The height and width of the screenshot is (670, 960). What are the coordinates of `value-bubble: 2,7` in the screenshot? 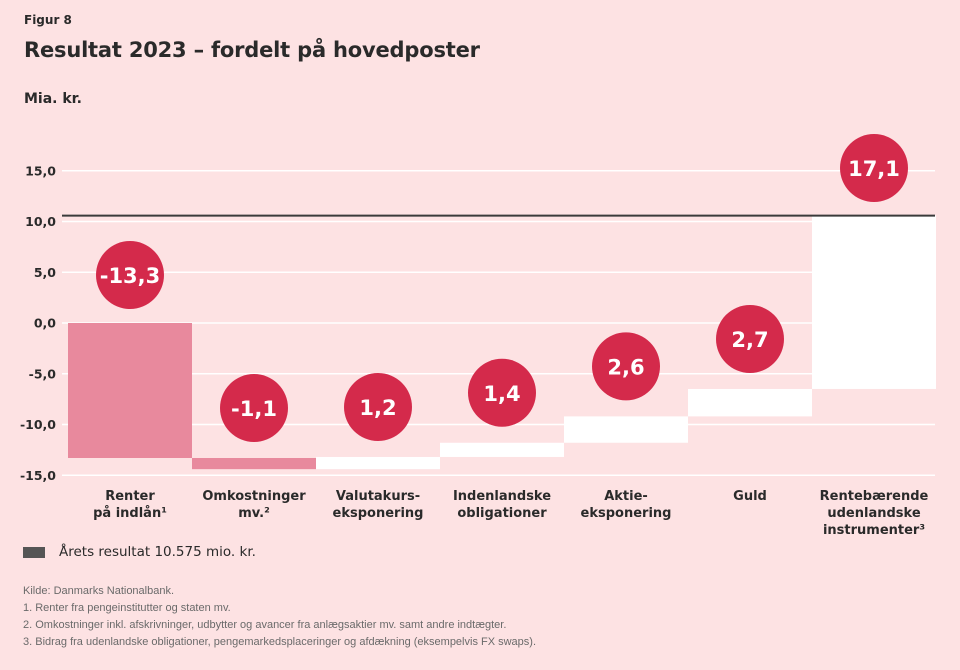 It's located at (750, 338).